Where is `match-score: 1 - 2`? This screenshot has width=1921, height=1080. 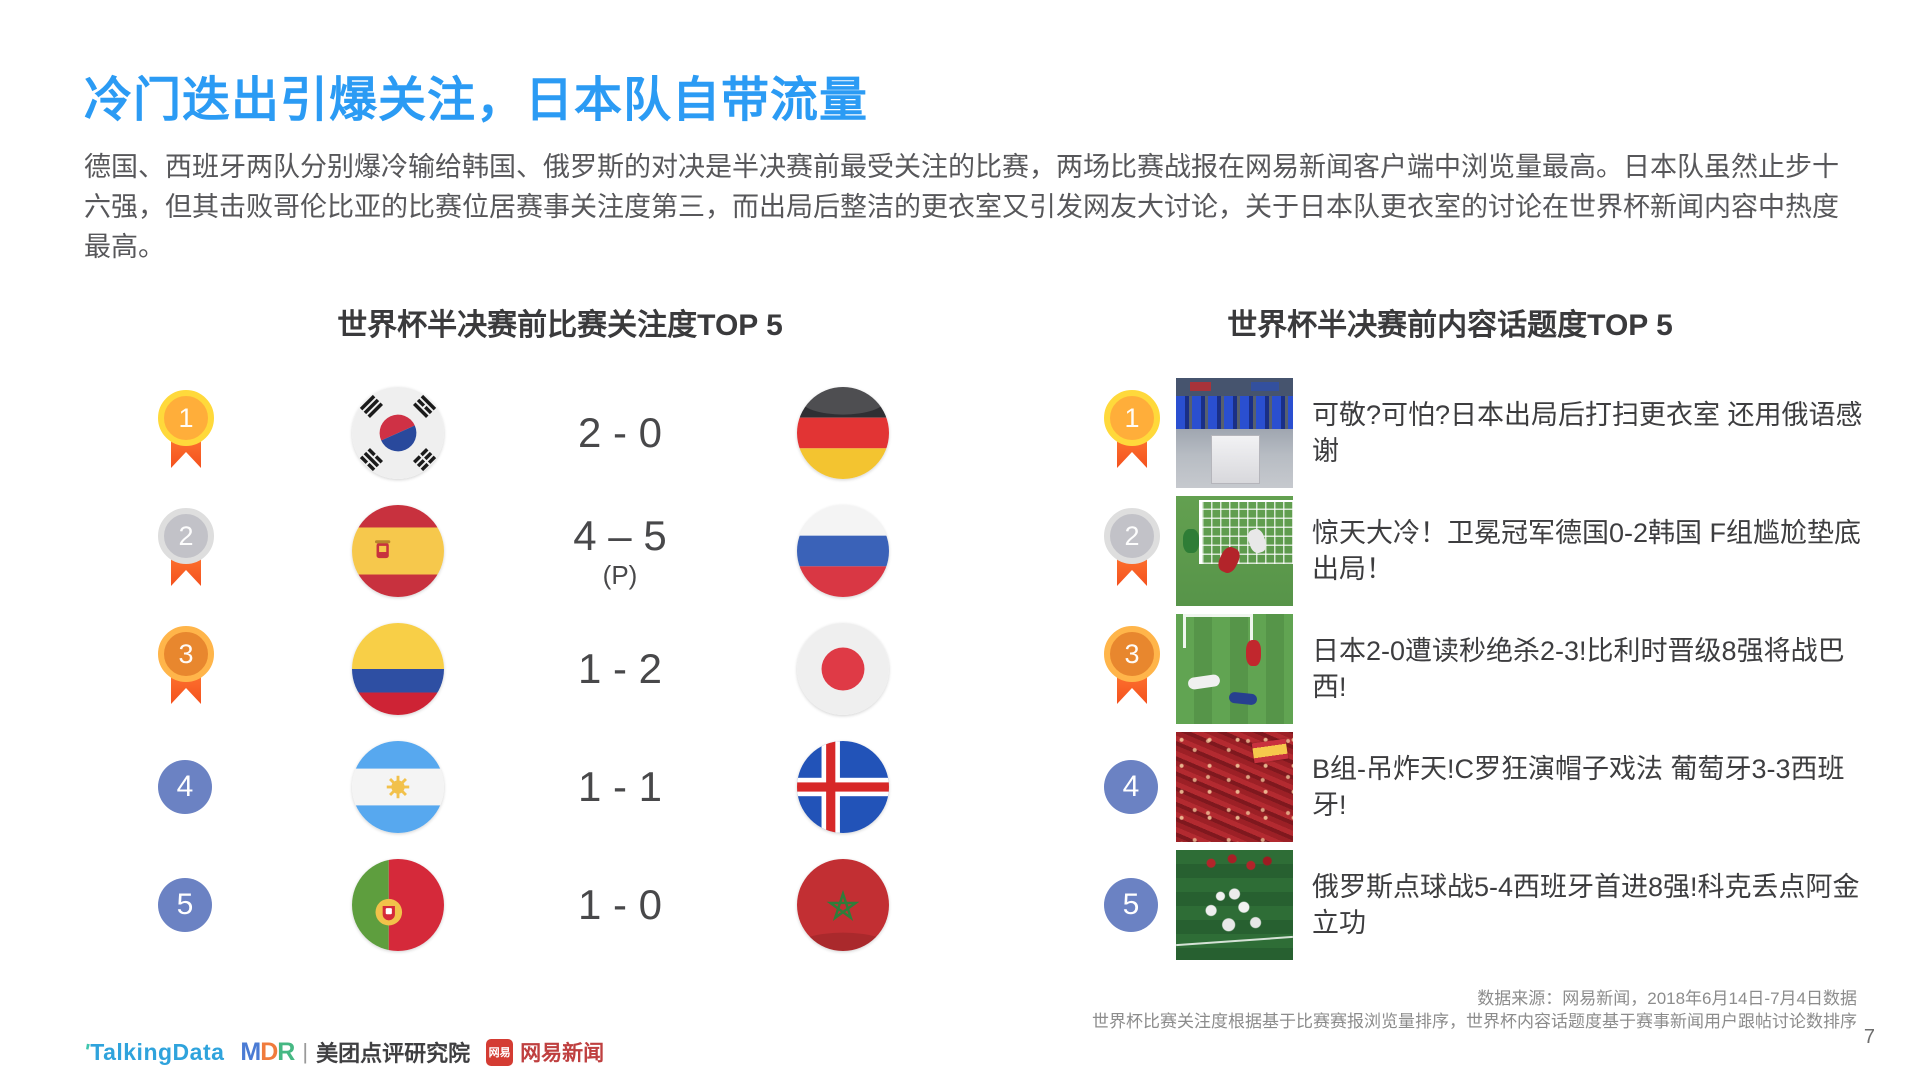 match-score: 1 - 2 is located at coordinates (620, 668).